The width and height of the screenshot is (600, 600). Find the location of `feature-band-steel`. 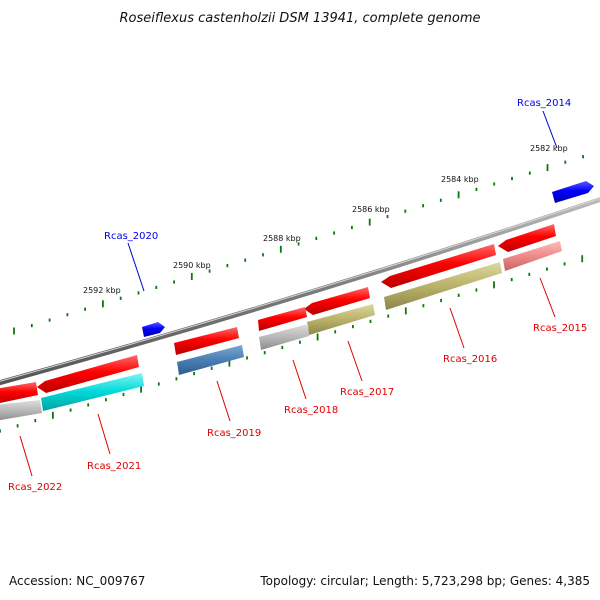

feature-band-steel is located at coordinates (210, 360).